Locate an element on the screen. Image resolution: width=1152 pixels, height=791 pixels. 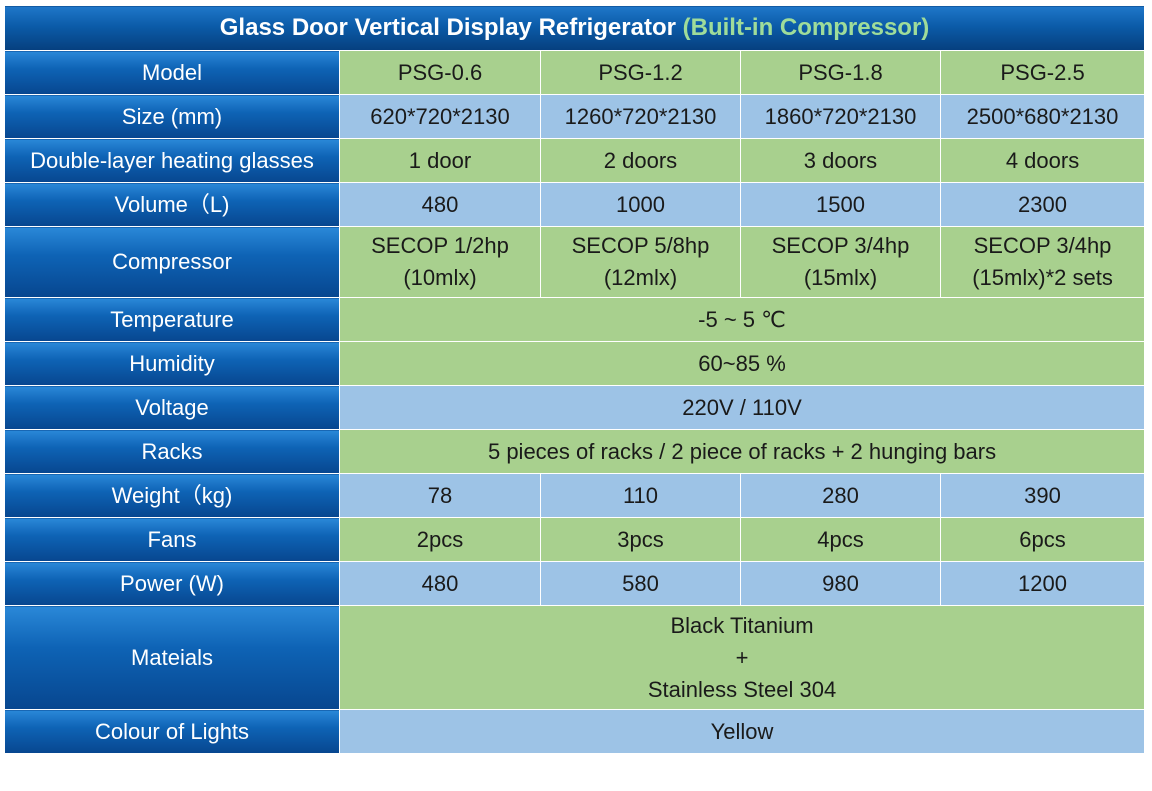
row-label-compressor: Compressor is located at coordinates (172, 262).